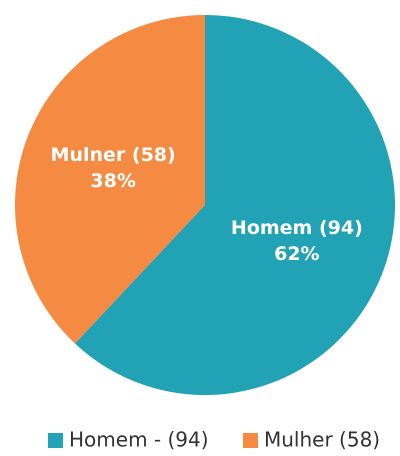  What do you see at coordinates (322, 440) in the screenshot?
I see `legend-label: Mulher (58)` at bounding box center [322, 440].